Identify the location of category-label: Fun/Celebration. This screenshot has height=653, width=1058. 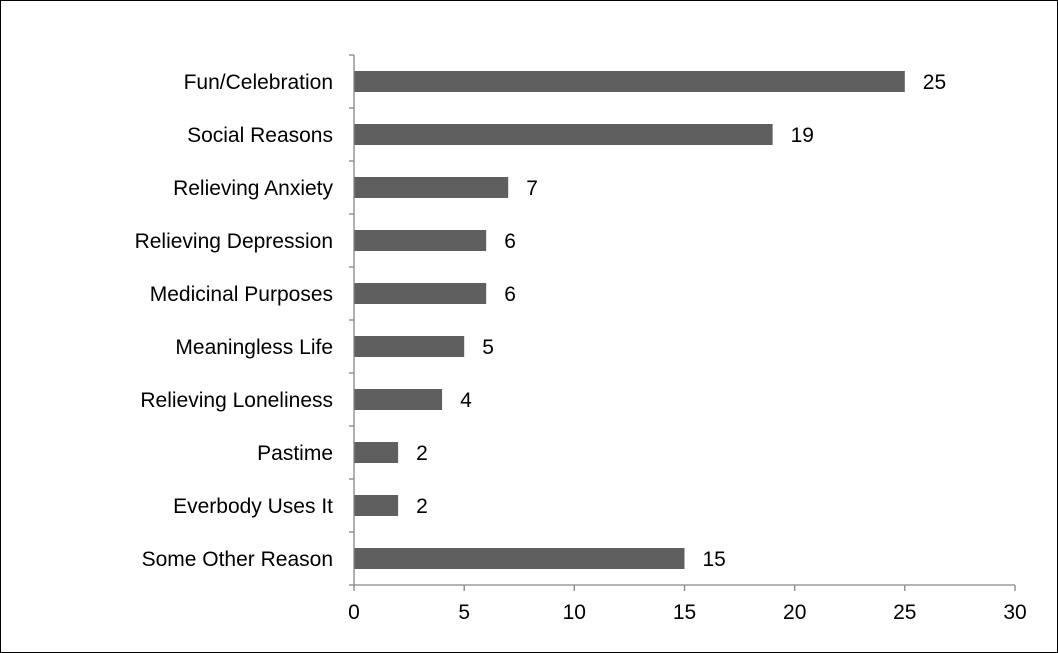
(258, 82).